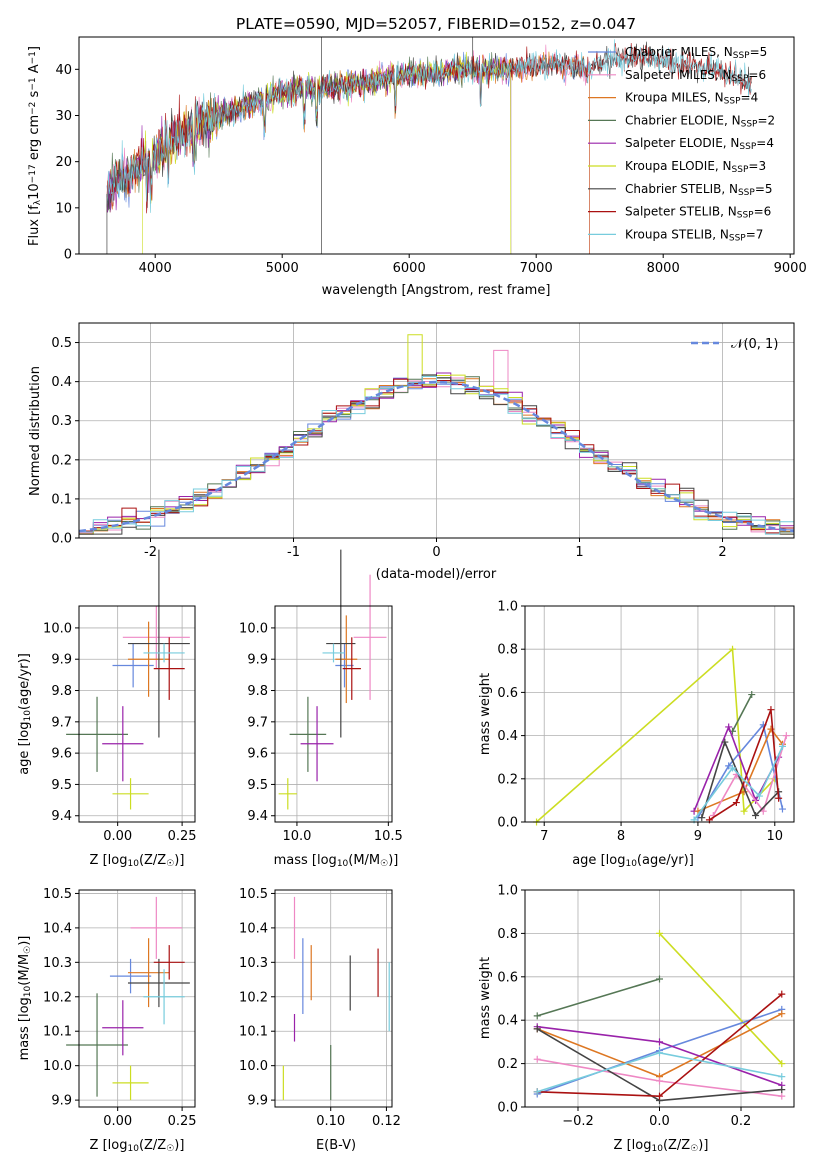 The image size is (819, 1170). Describe the element at coordinates (257, 722) in the screenshot. I see `y-tick-label: 9.7` at that location.